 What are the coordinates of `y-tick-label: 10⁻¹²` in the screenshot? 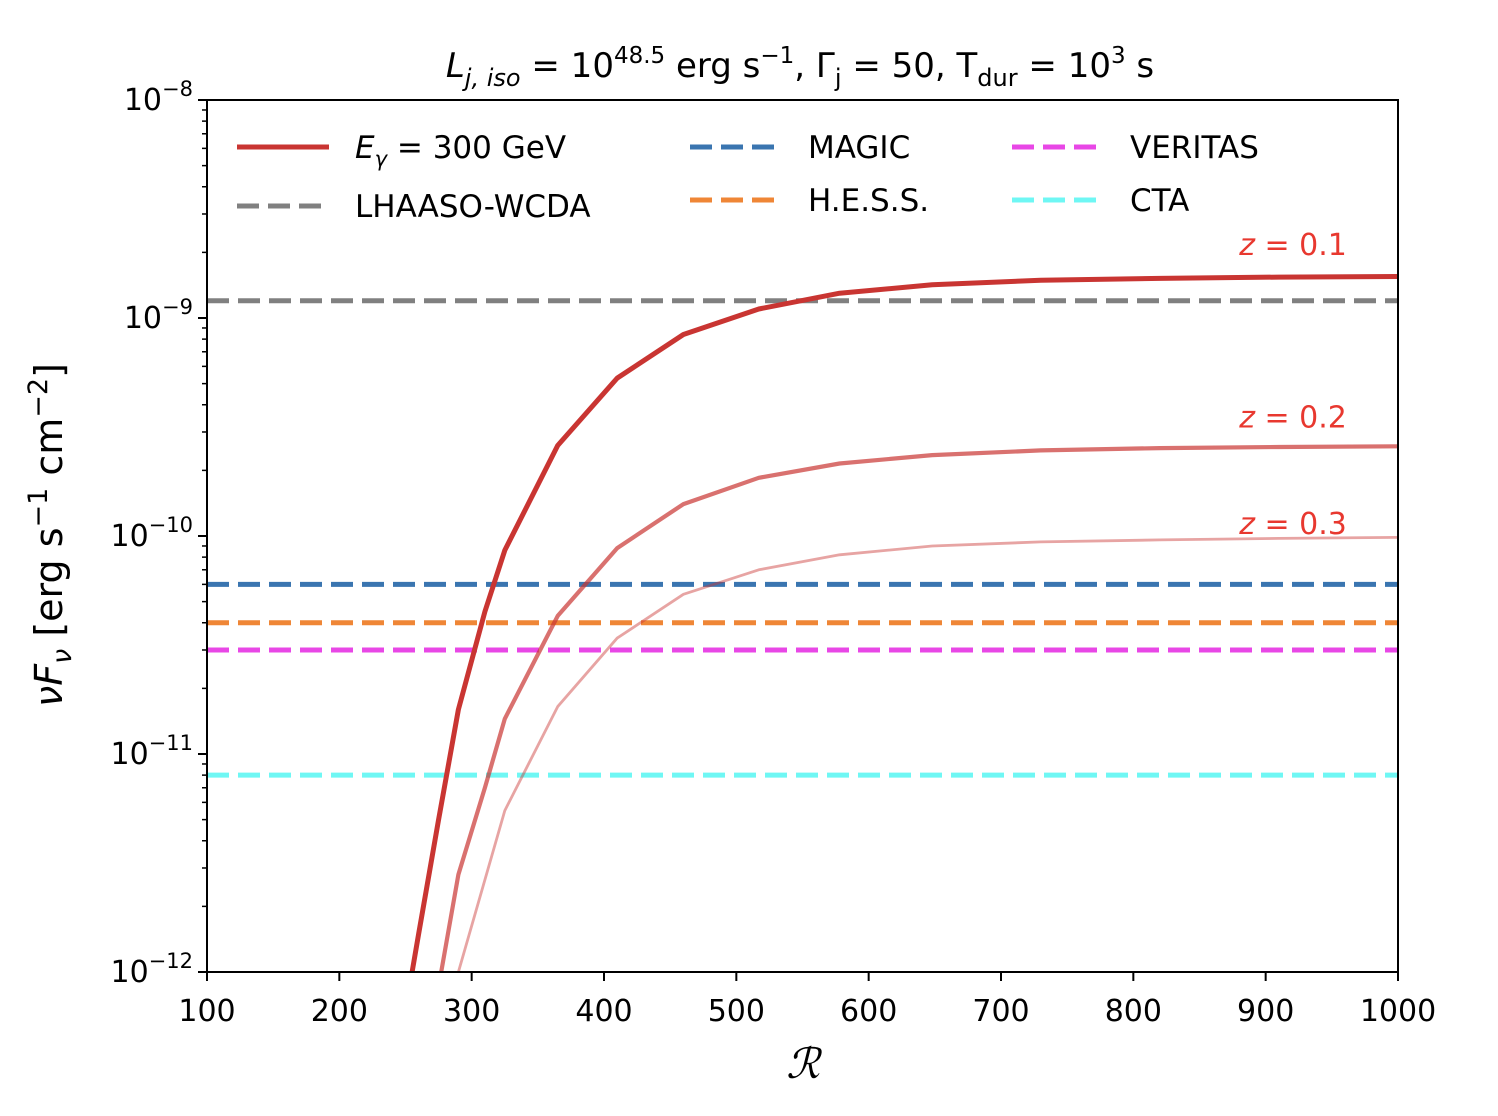 It's located at (151, 969).